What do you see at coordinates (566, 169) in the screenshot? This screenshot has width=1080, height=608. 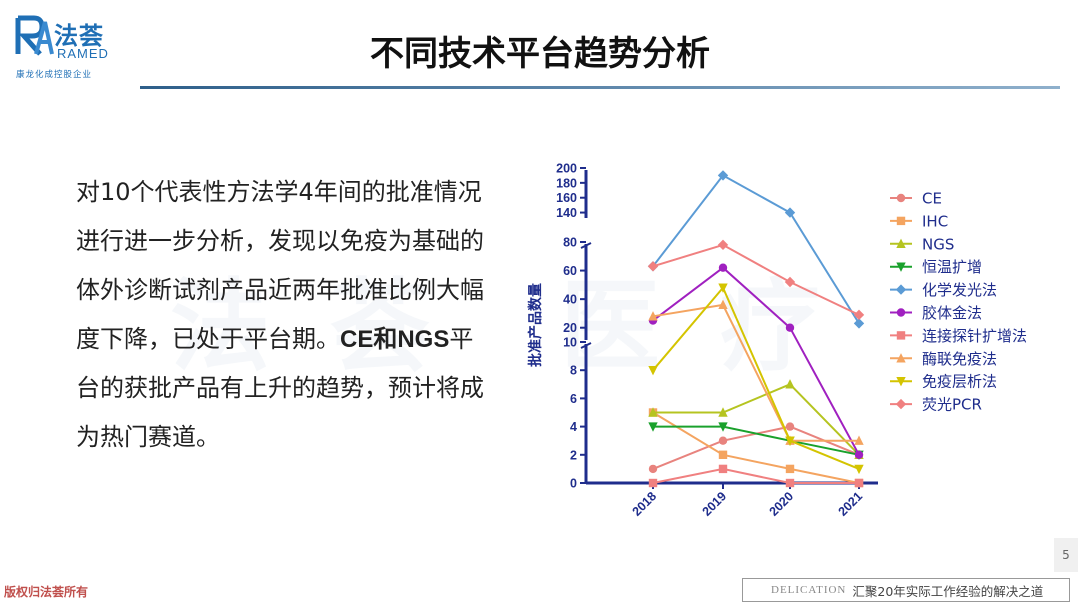 I see `y-tick-label: 200` at bounding box center [566, 169].